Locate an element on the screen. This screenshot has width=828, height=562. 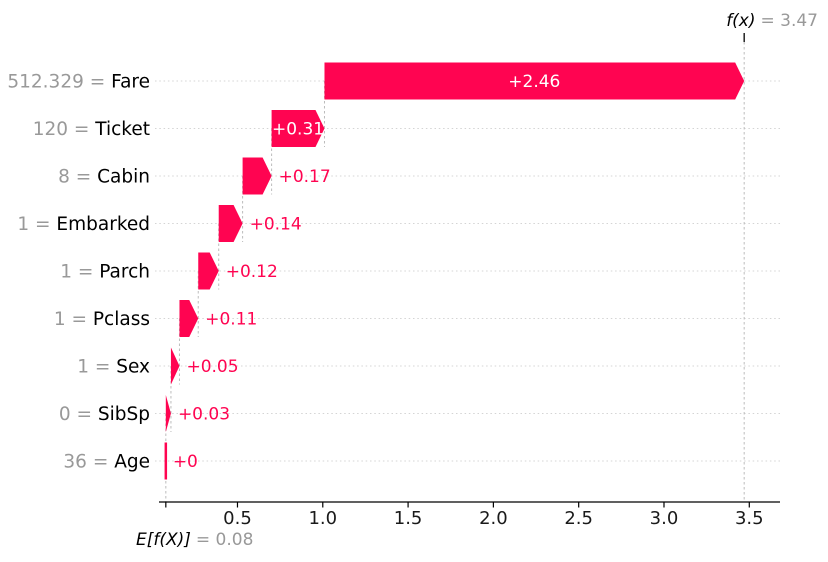
contribution-label-pclass: +0.11 is located at coordinates (231, 320).